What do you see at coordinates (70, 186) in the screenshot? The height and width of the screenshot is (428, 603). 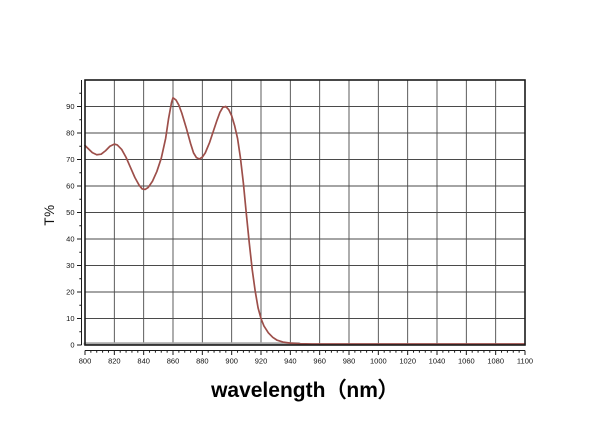 I see `y-tick-label: 60` at bounding box center [70, 186].